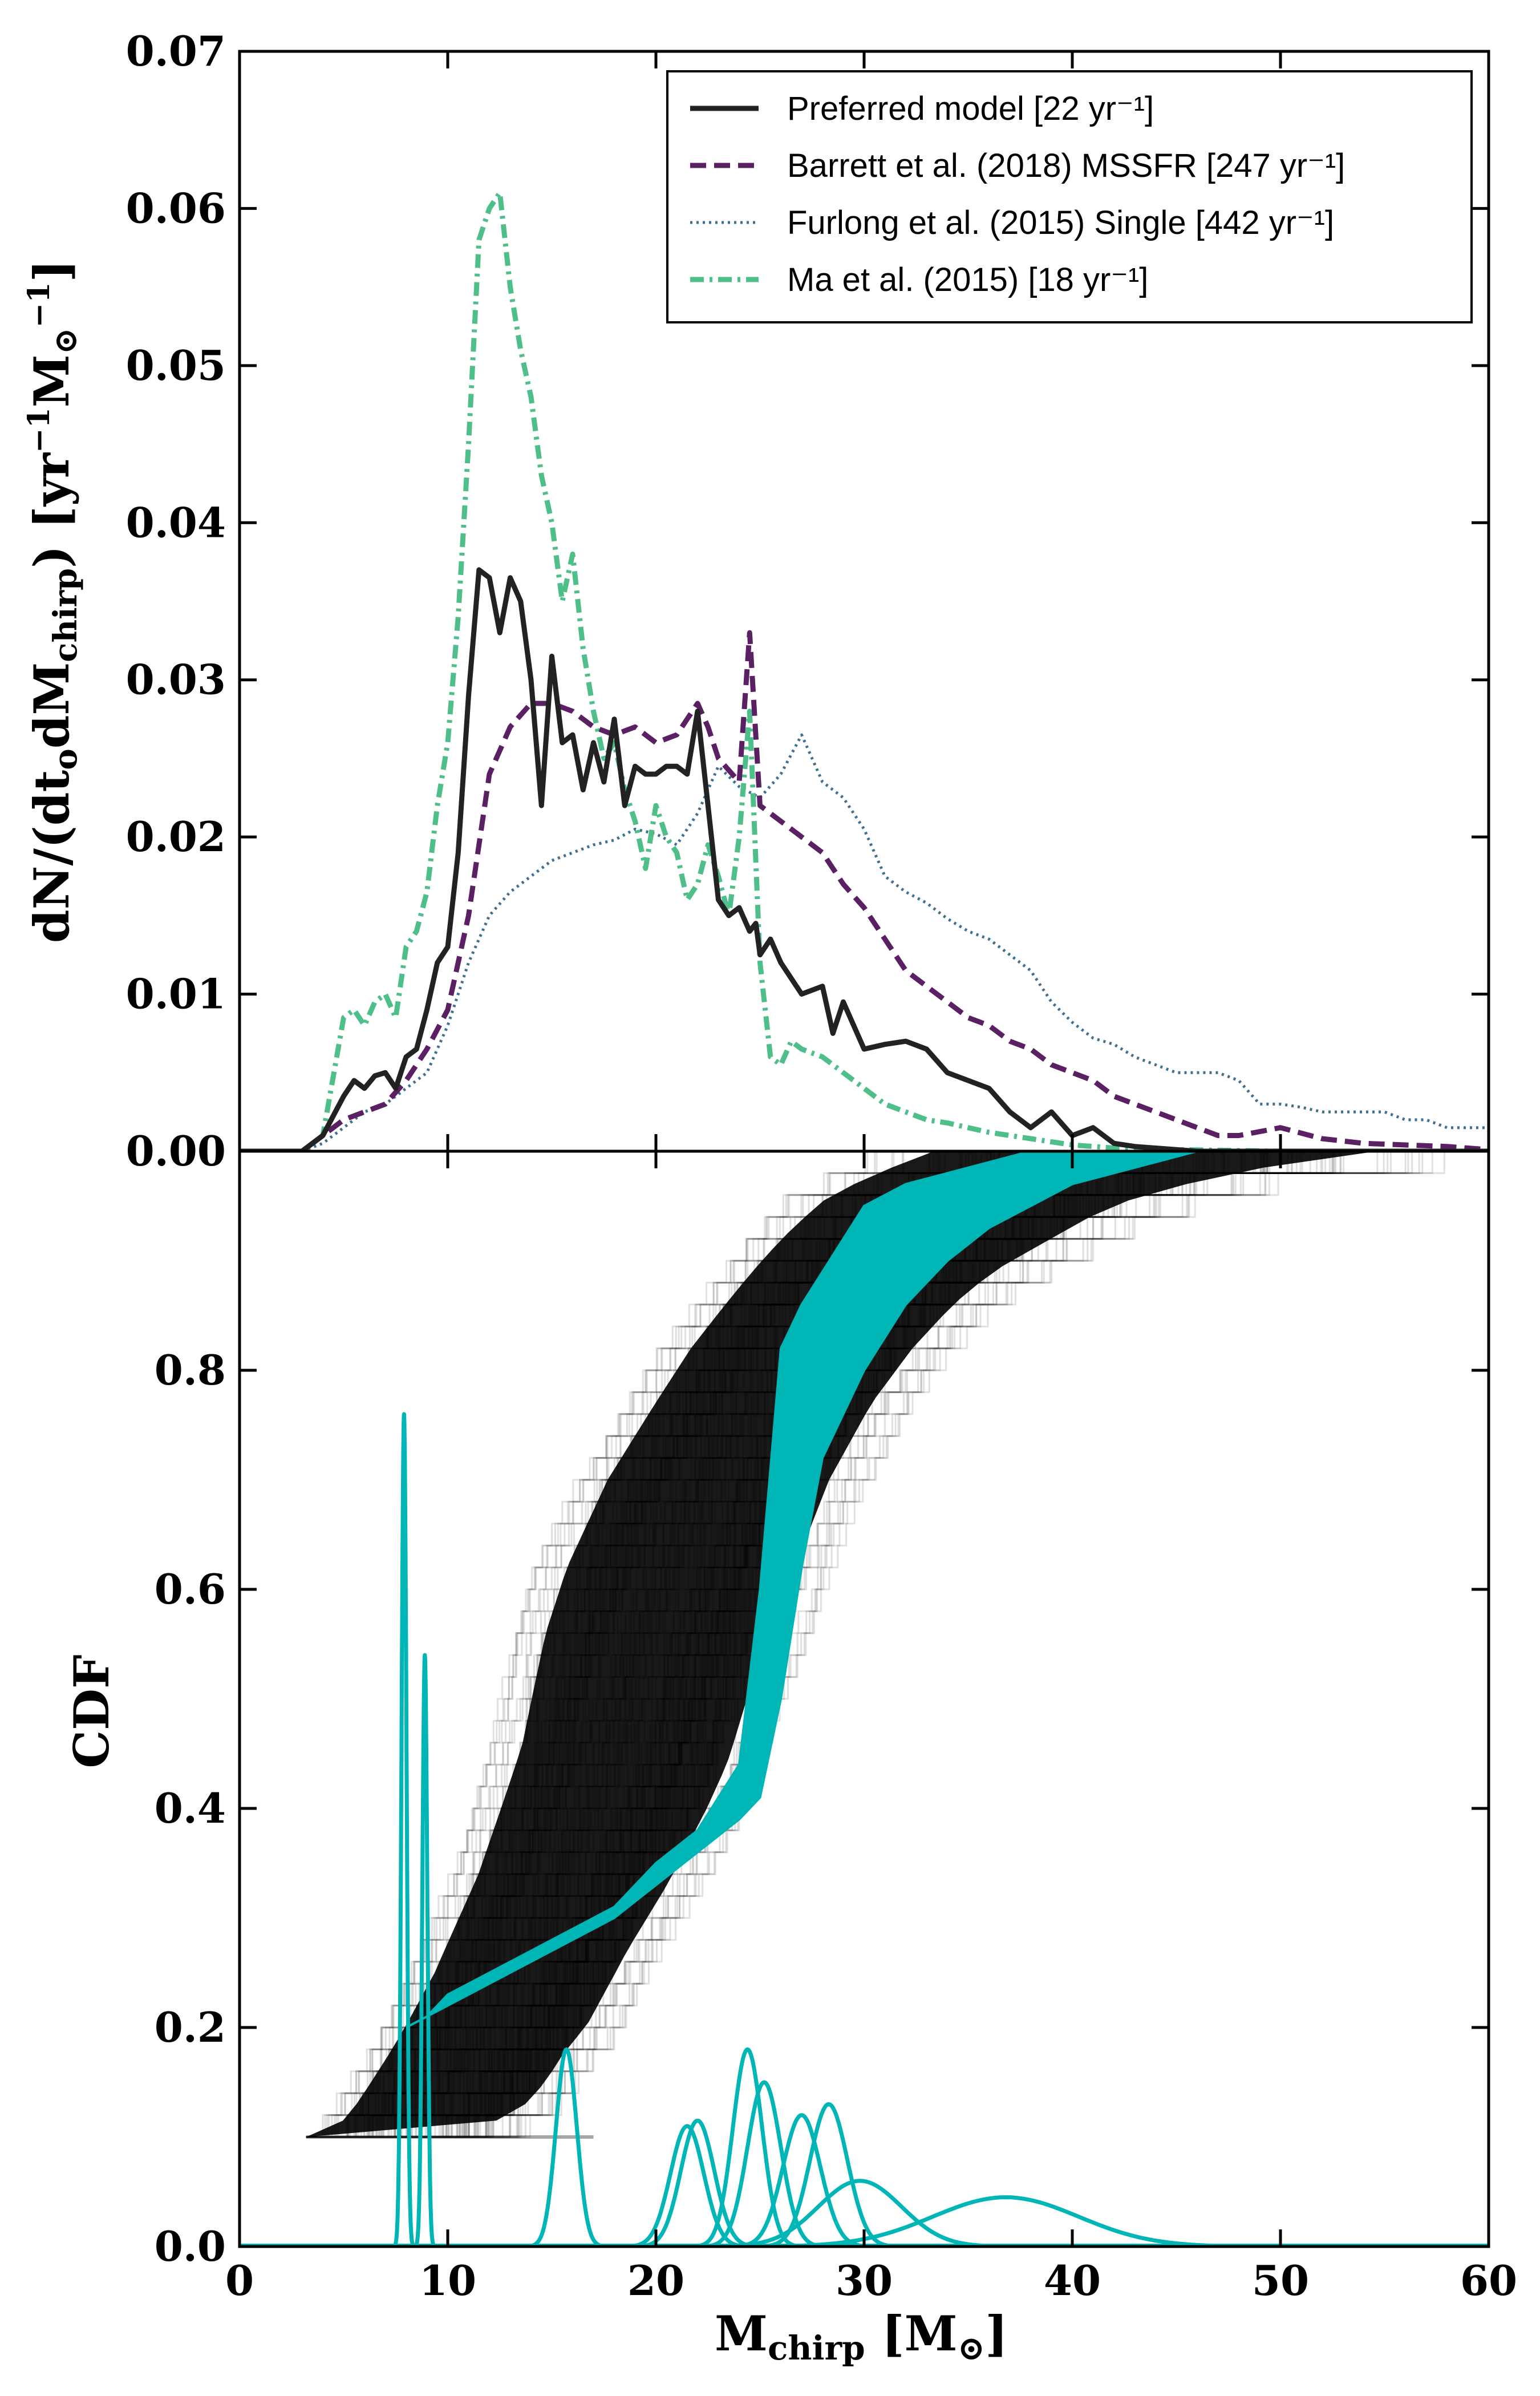 This screenshot has width=1540, height=2396. What do you see at coordinates (968, 279) in the screenshot?
I see `legend-label-4: Ma et al. (2015) [18 yr⁻¹]` at bounding box center [968, 279].